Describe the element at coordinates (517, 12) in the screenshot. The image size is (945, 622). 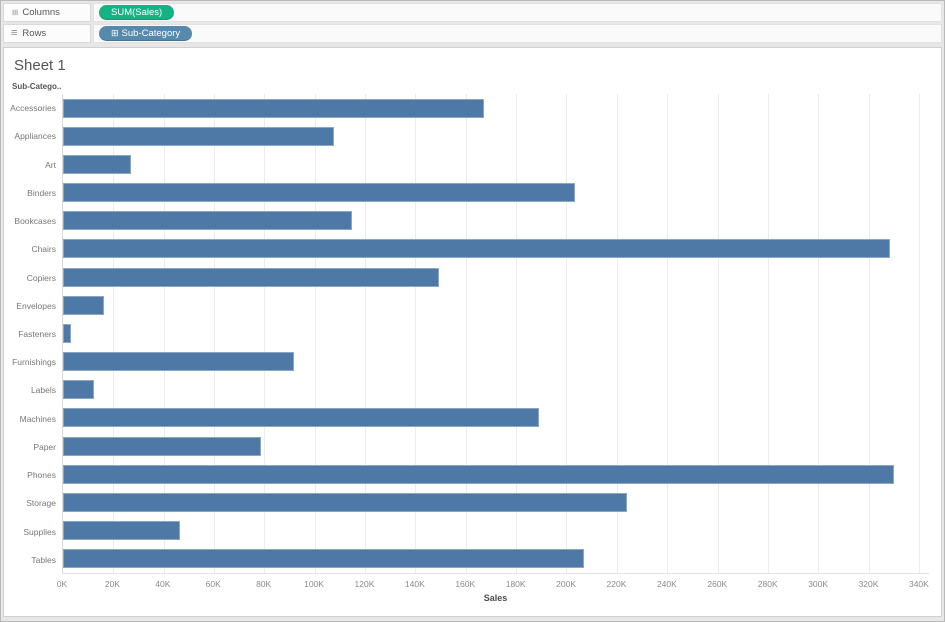
I see `columns-shelf-track: SUM(Sales)` at that location.